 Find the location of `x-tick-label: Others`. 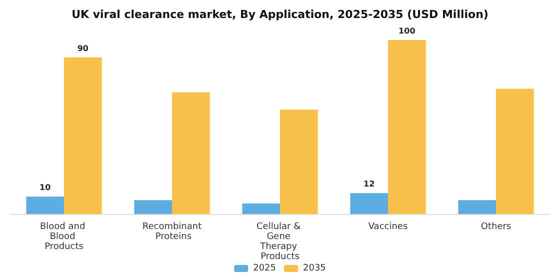

x-tick-label: Others is located at coordinates (496, 227).